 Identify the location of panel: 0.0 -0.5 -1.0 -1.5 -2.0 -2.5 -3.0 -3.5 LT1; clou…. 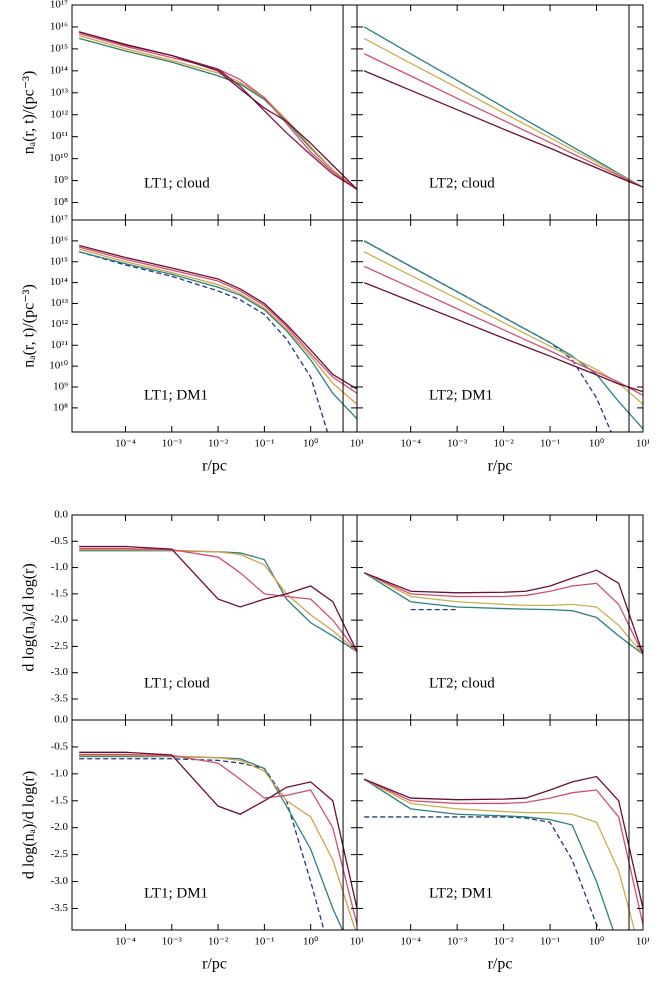
(189, 615).